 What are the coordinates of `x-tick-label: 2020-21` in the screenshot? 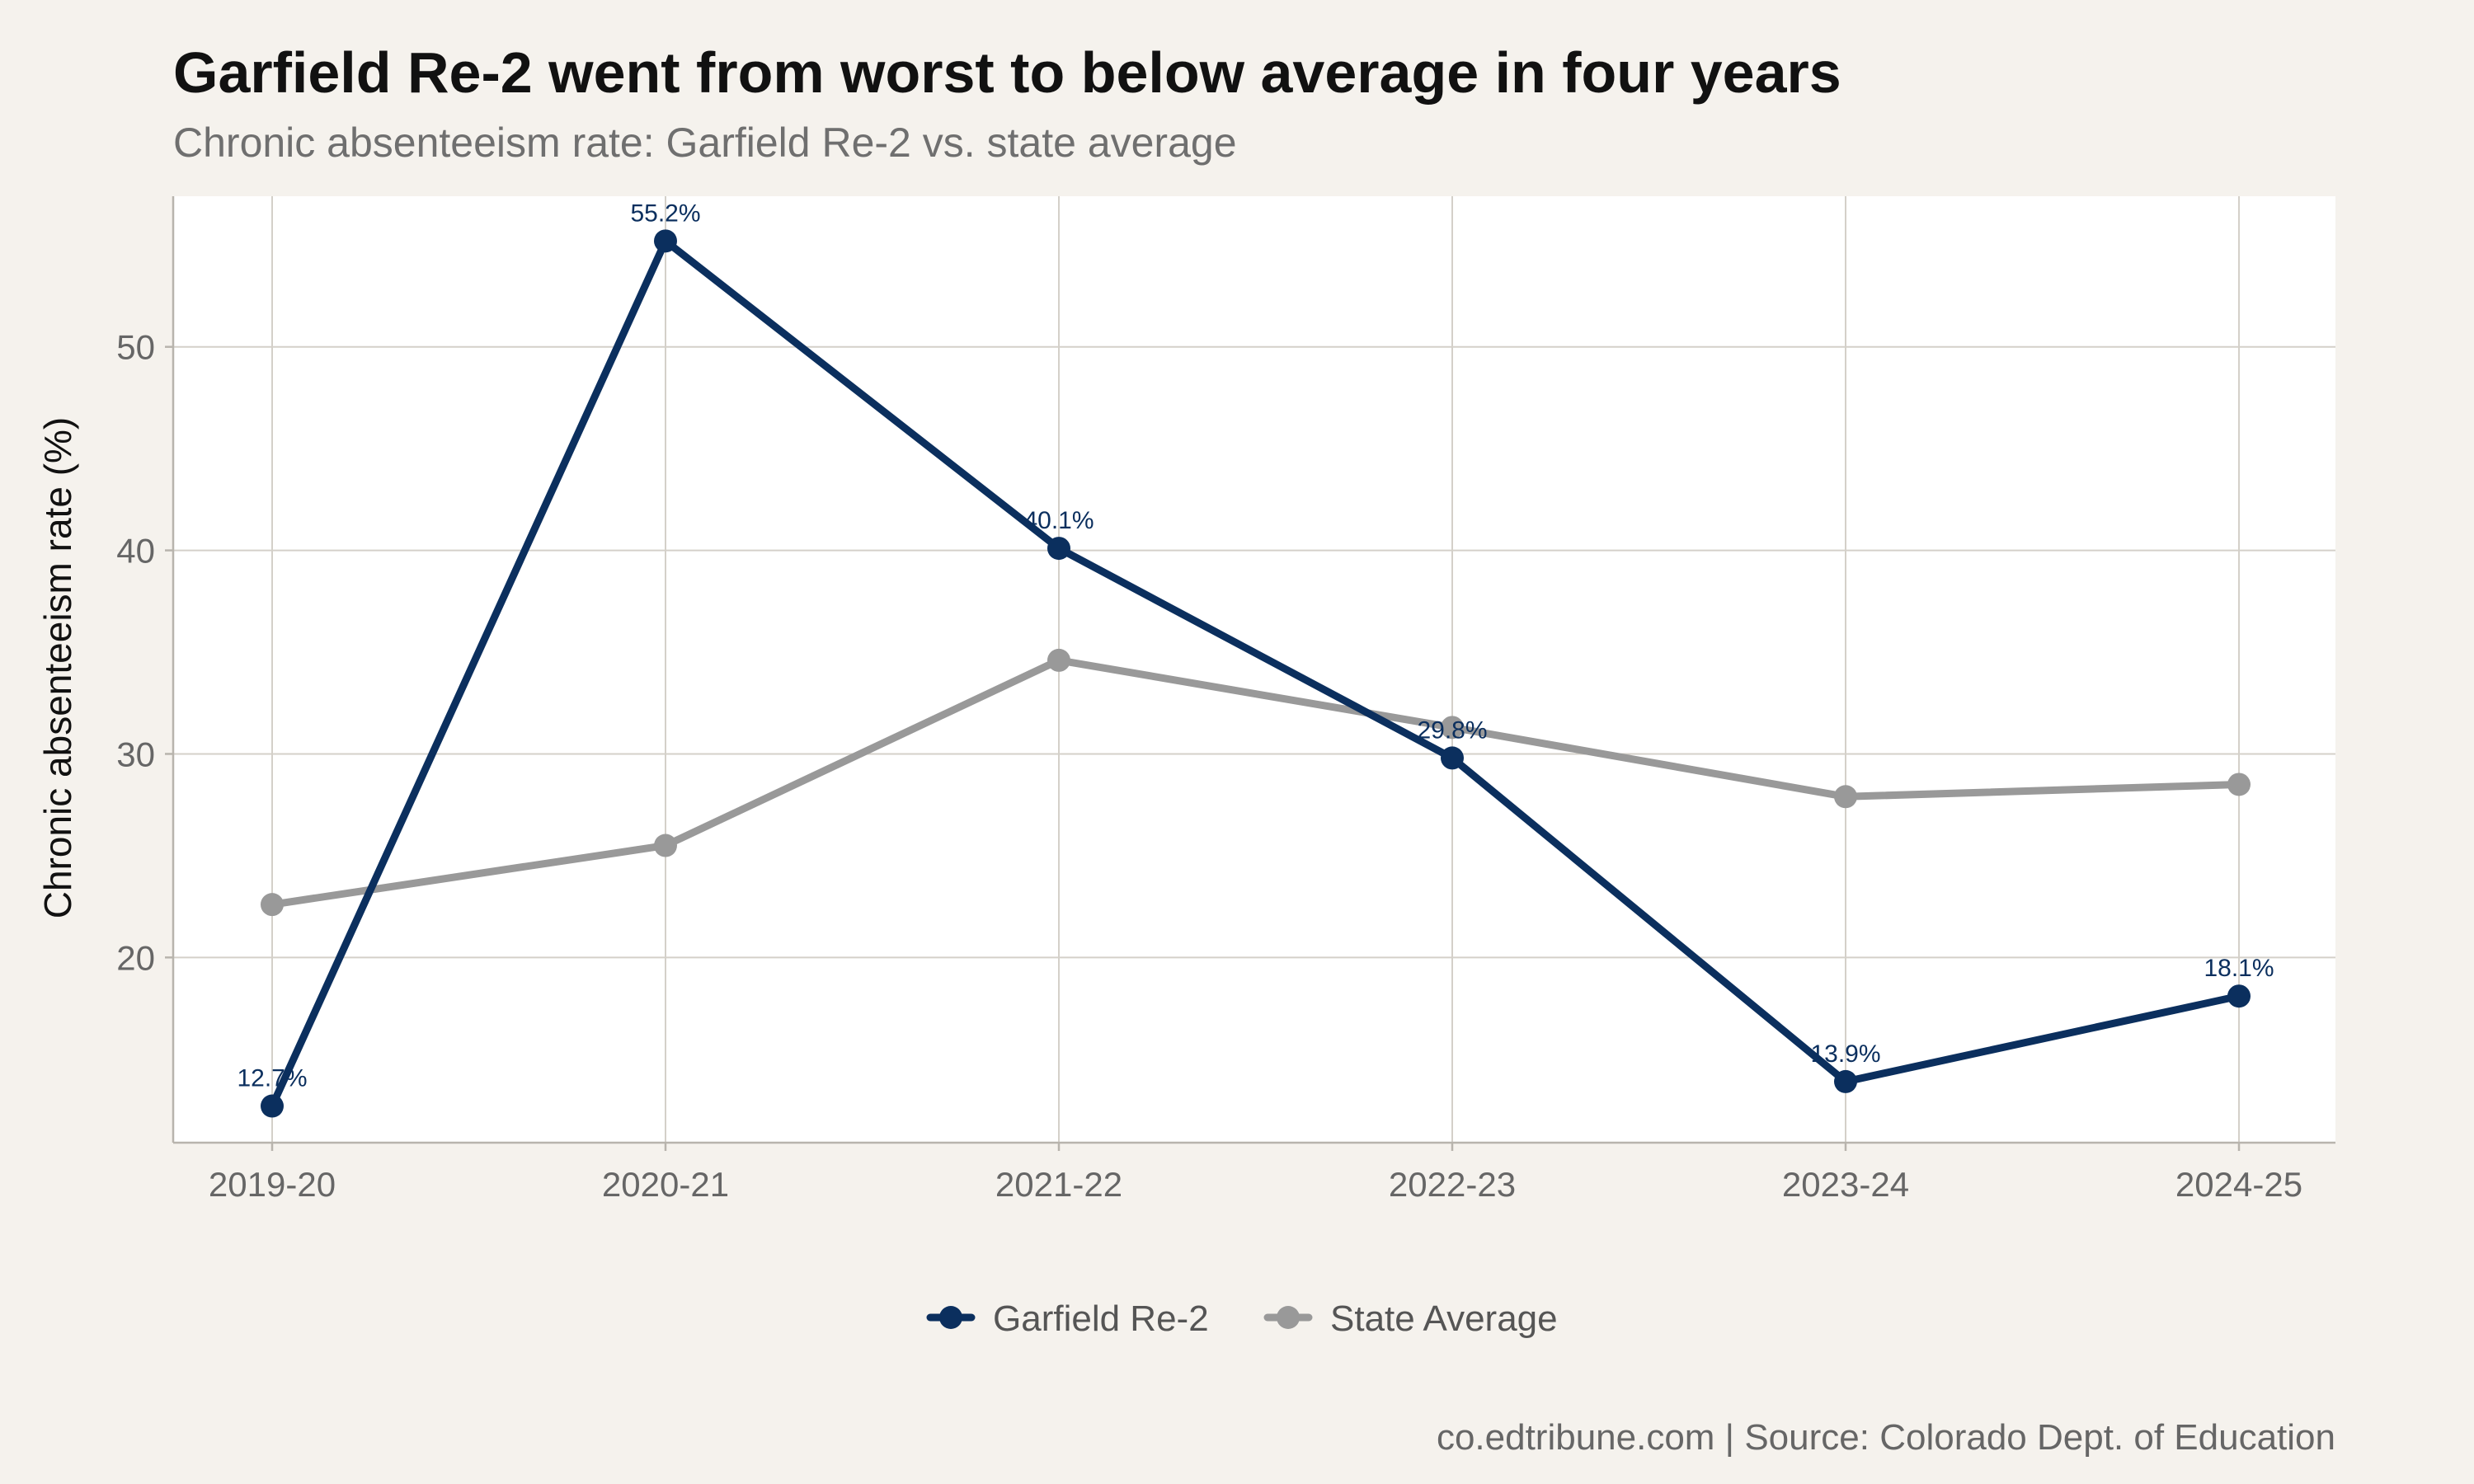 It's located at (665, 1184).